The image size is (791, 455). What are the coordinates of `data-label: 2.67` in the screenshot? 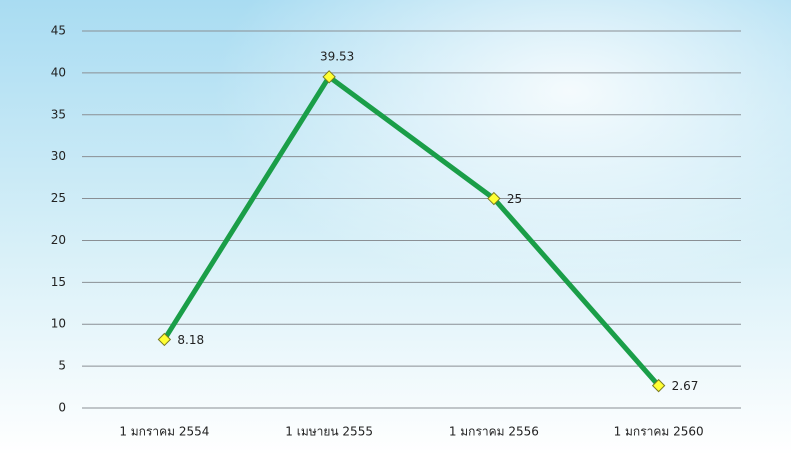 It's located at (685, 386).